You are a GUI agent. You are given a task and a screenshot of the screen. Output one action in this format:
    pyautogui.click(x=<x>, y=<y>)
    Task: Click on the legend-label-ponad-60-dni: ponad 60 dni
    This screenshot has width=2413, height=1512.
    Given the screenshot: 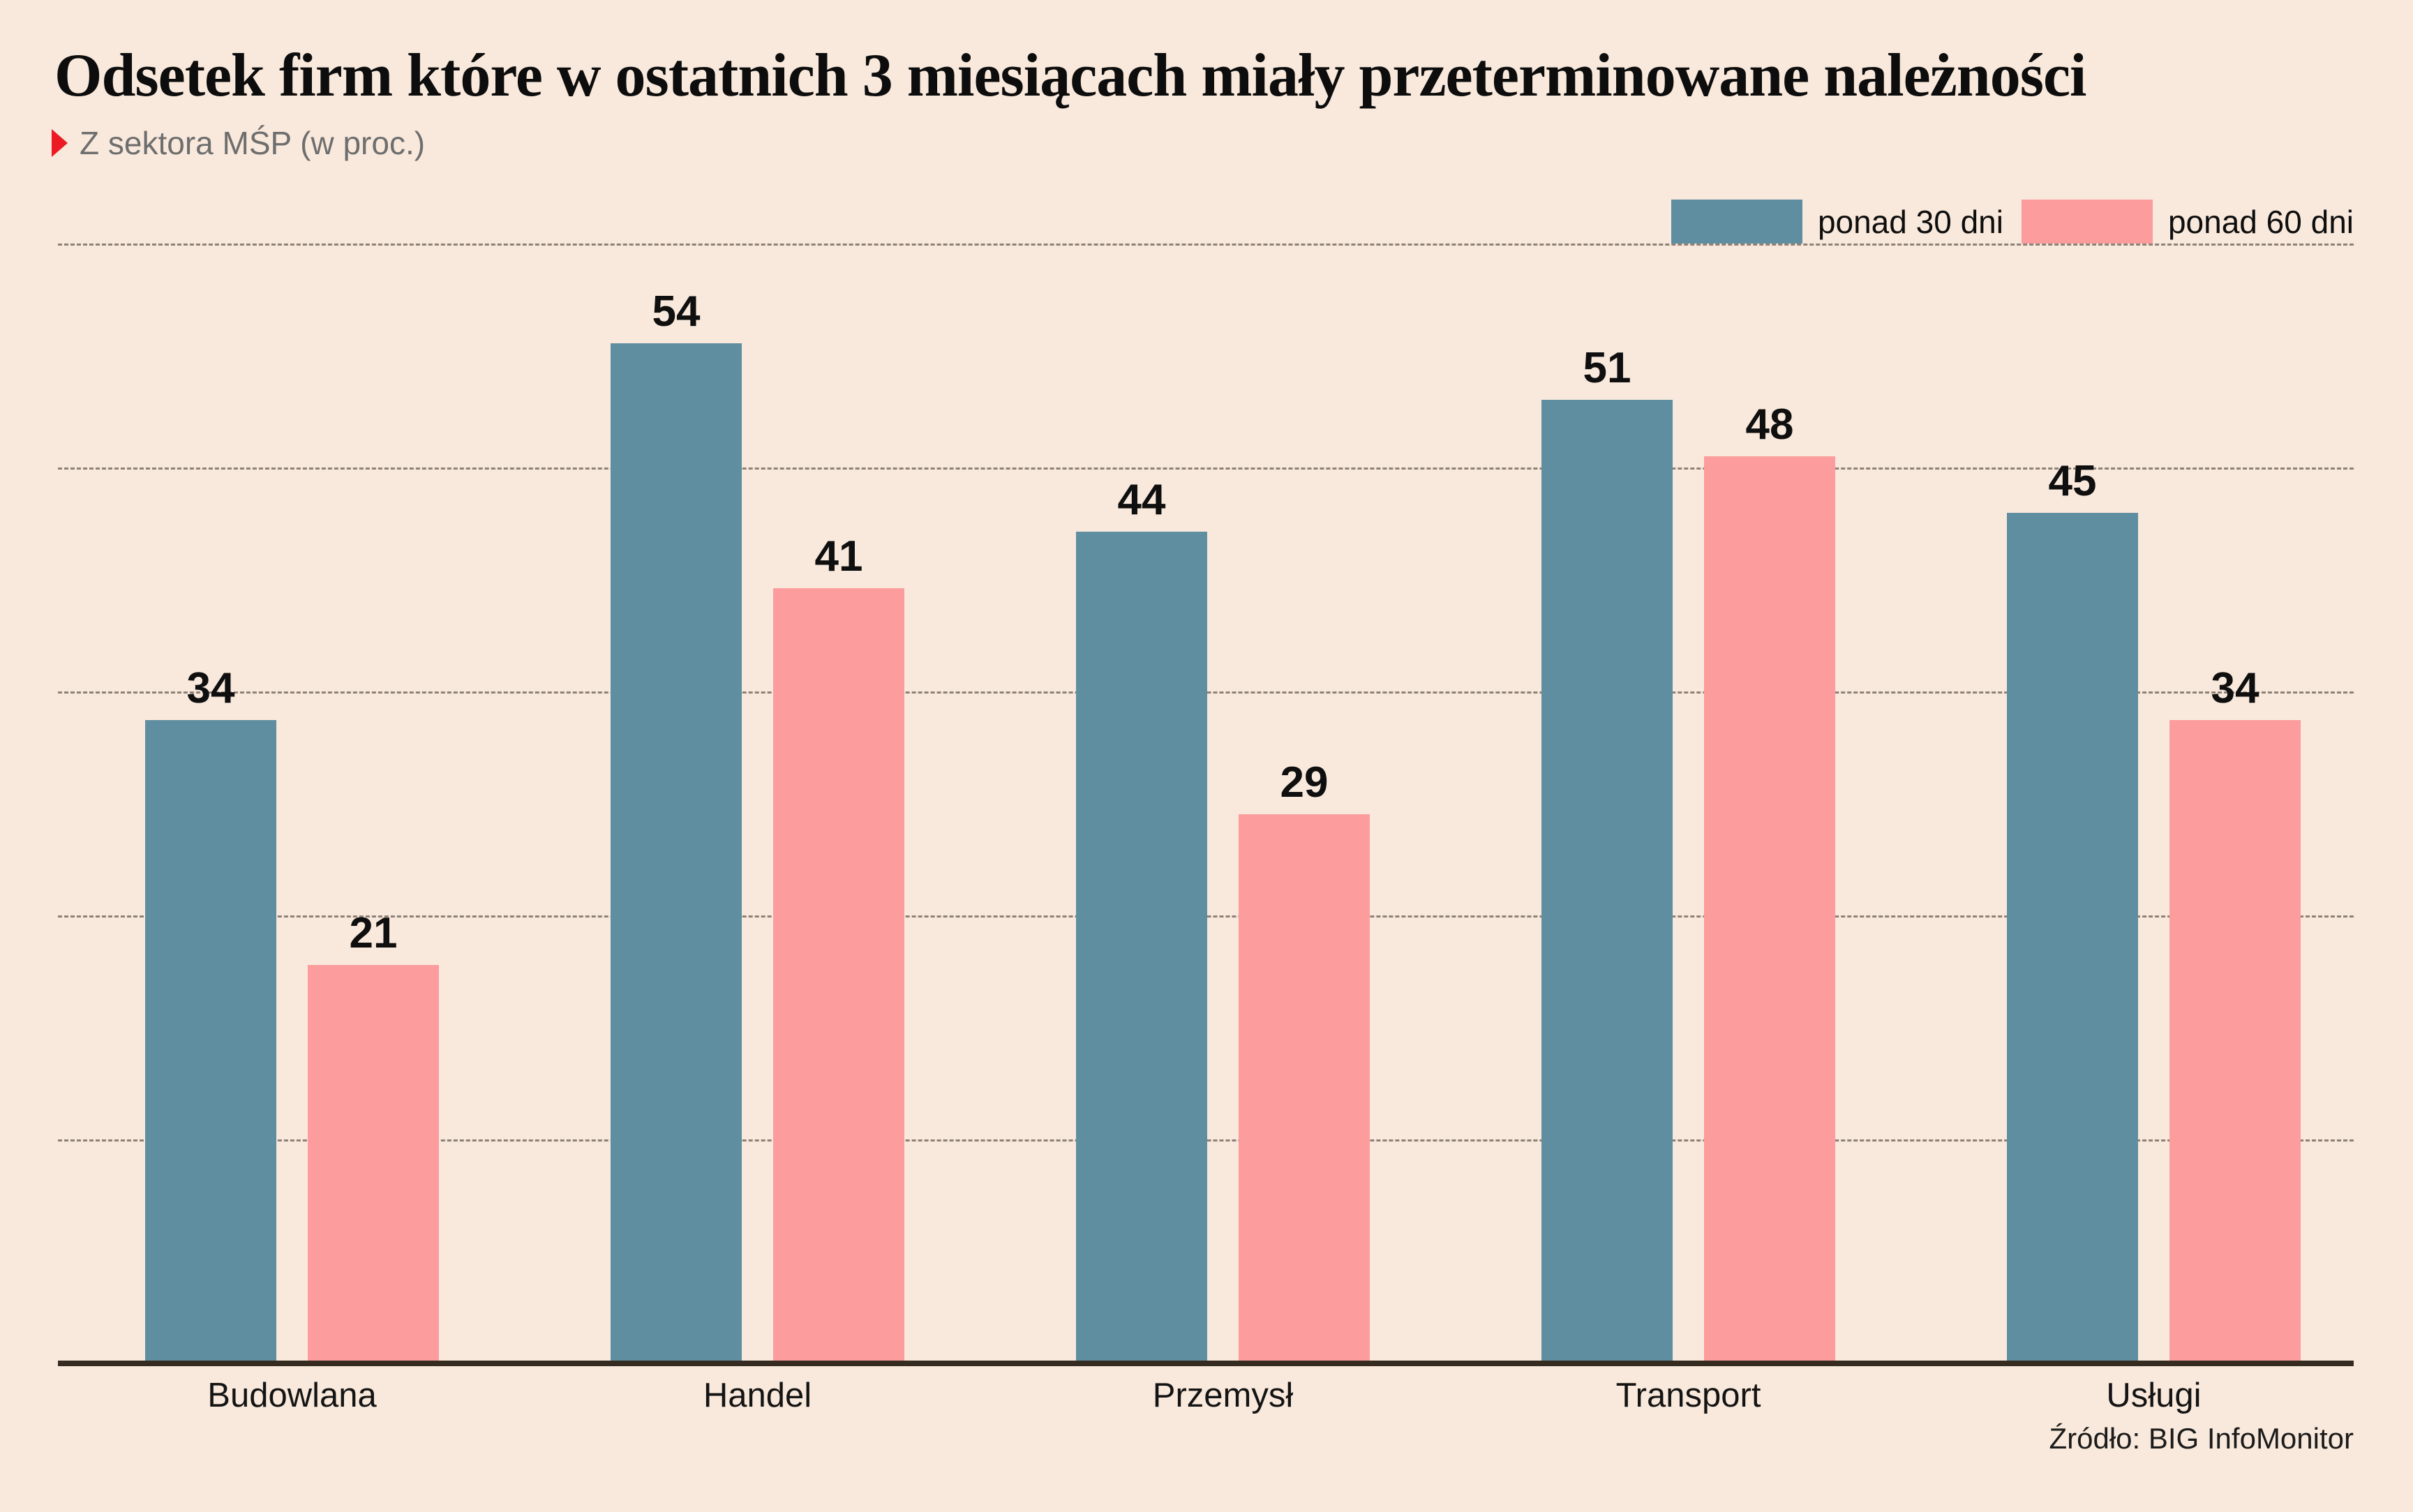 What is the action you would take?
    pyautogui.click(x=2260, y=221)
    